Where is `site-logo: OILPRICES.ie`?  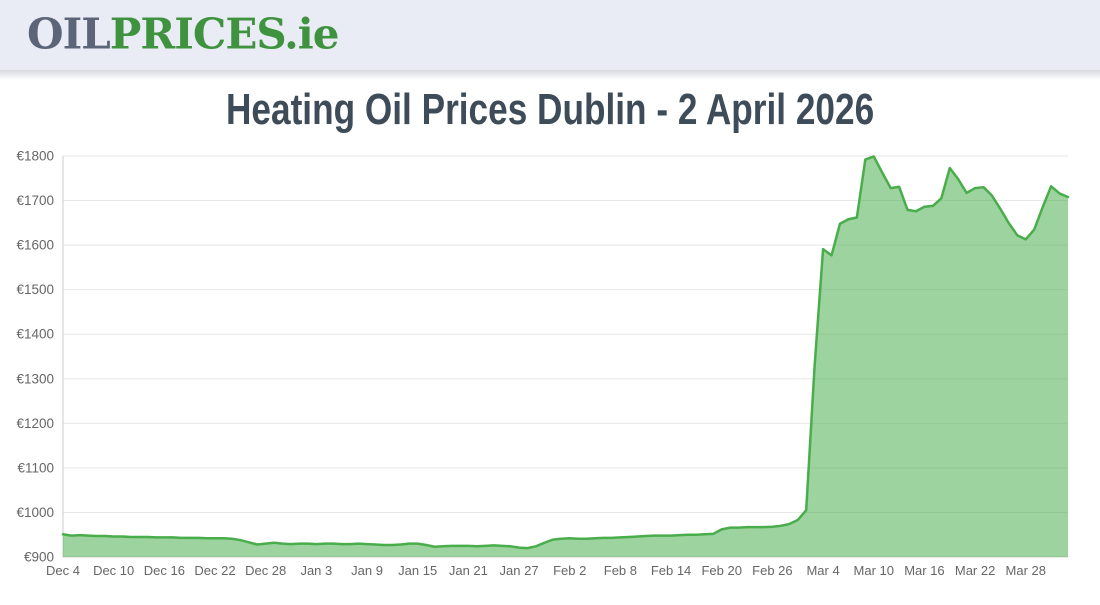
site-logo: OILPRICES.ie is located at coordinates (183, 34).